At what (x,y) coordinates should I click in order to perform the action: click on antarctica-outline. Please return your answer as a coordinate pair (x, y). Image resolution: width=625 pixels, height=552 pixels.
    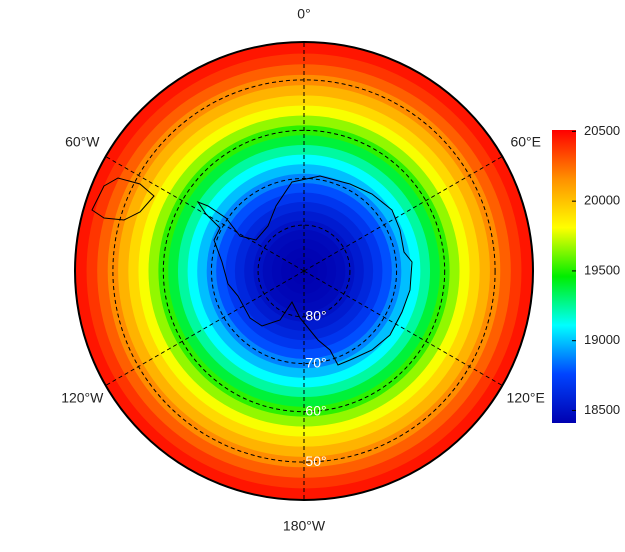
    Looking at the image, I should click on (304, 270).